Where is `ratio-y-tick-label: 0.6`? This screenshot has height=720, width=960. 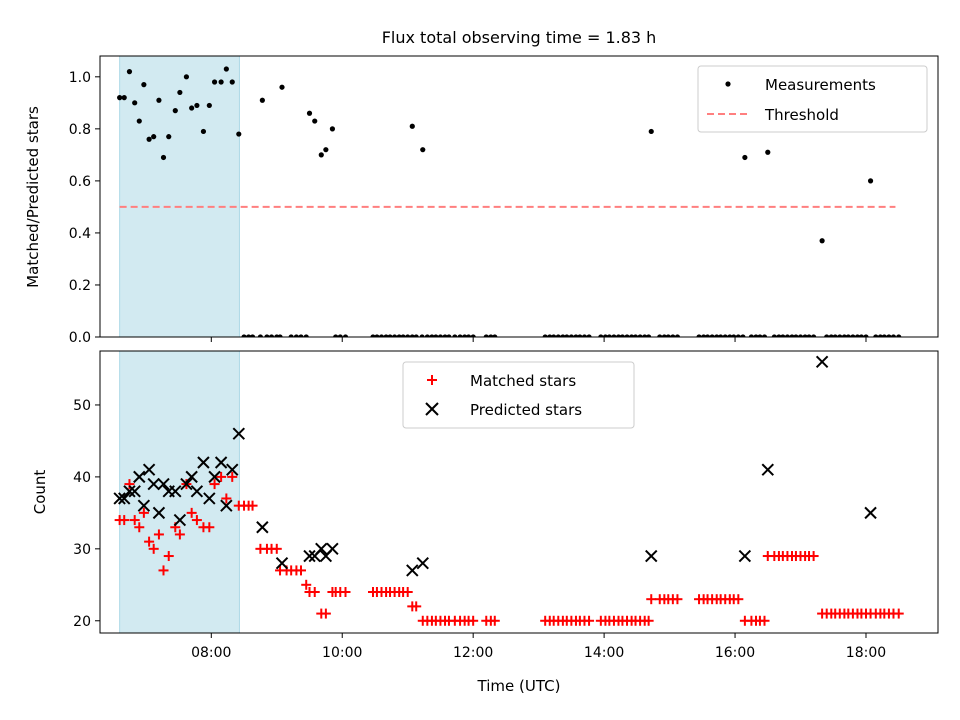
ratio-y-tick-label: 0.6 is located at coordinates (80, 182).